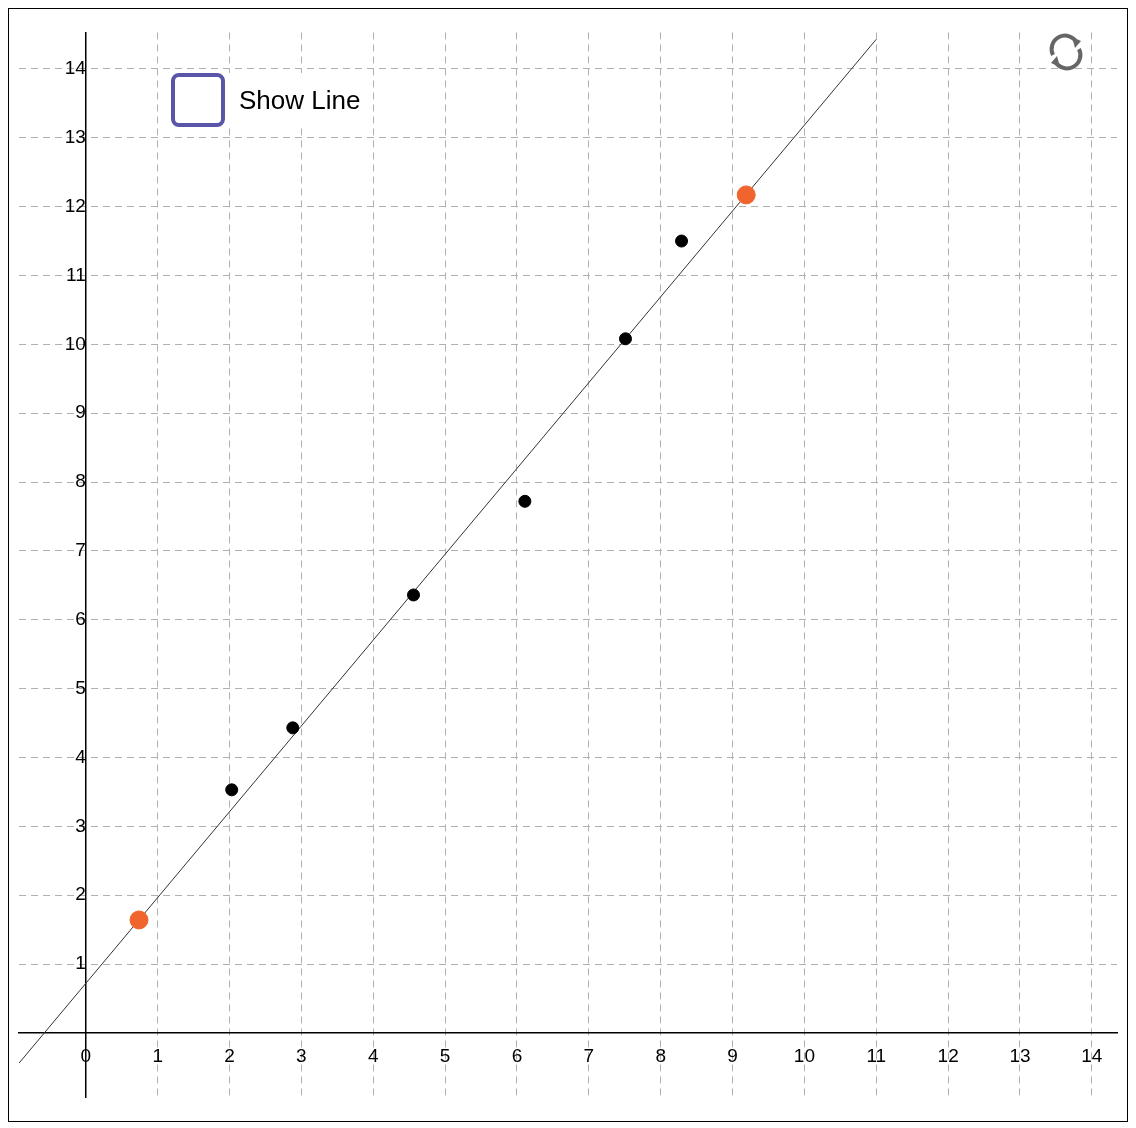 The height and width of the screenshot is (1128, 1136). Describe the element at coordinates (80, 825) in the screenshot. I see `y-tick-label: 3` at that location.